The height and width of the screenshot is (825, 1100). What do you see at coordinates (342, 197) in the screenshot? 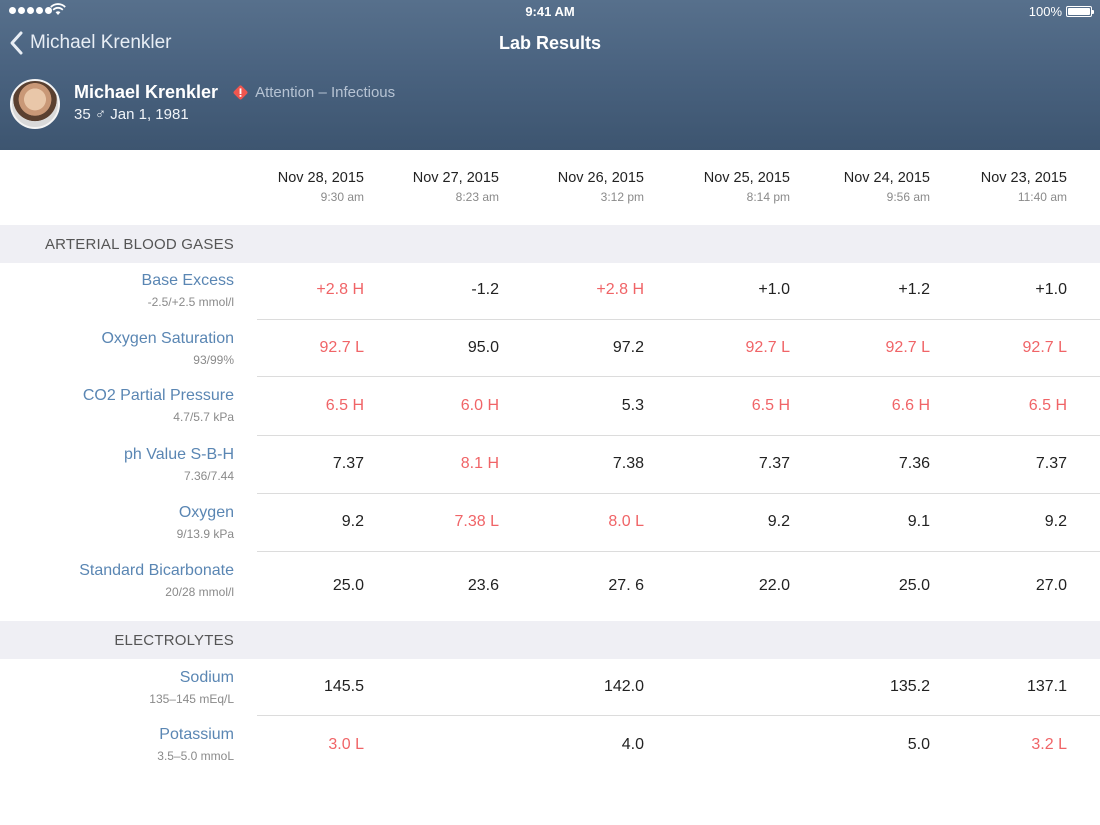
I see `column-time: 9:30 am` at bounding box center [342, 197].